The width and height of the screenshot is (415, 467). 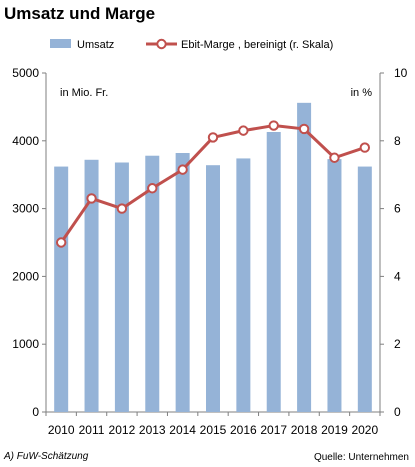 What do you see at coordinates (243, 430) in the screenshot?
I see `x-tick-label: 2016` at bounding box center [243, 430].